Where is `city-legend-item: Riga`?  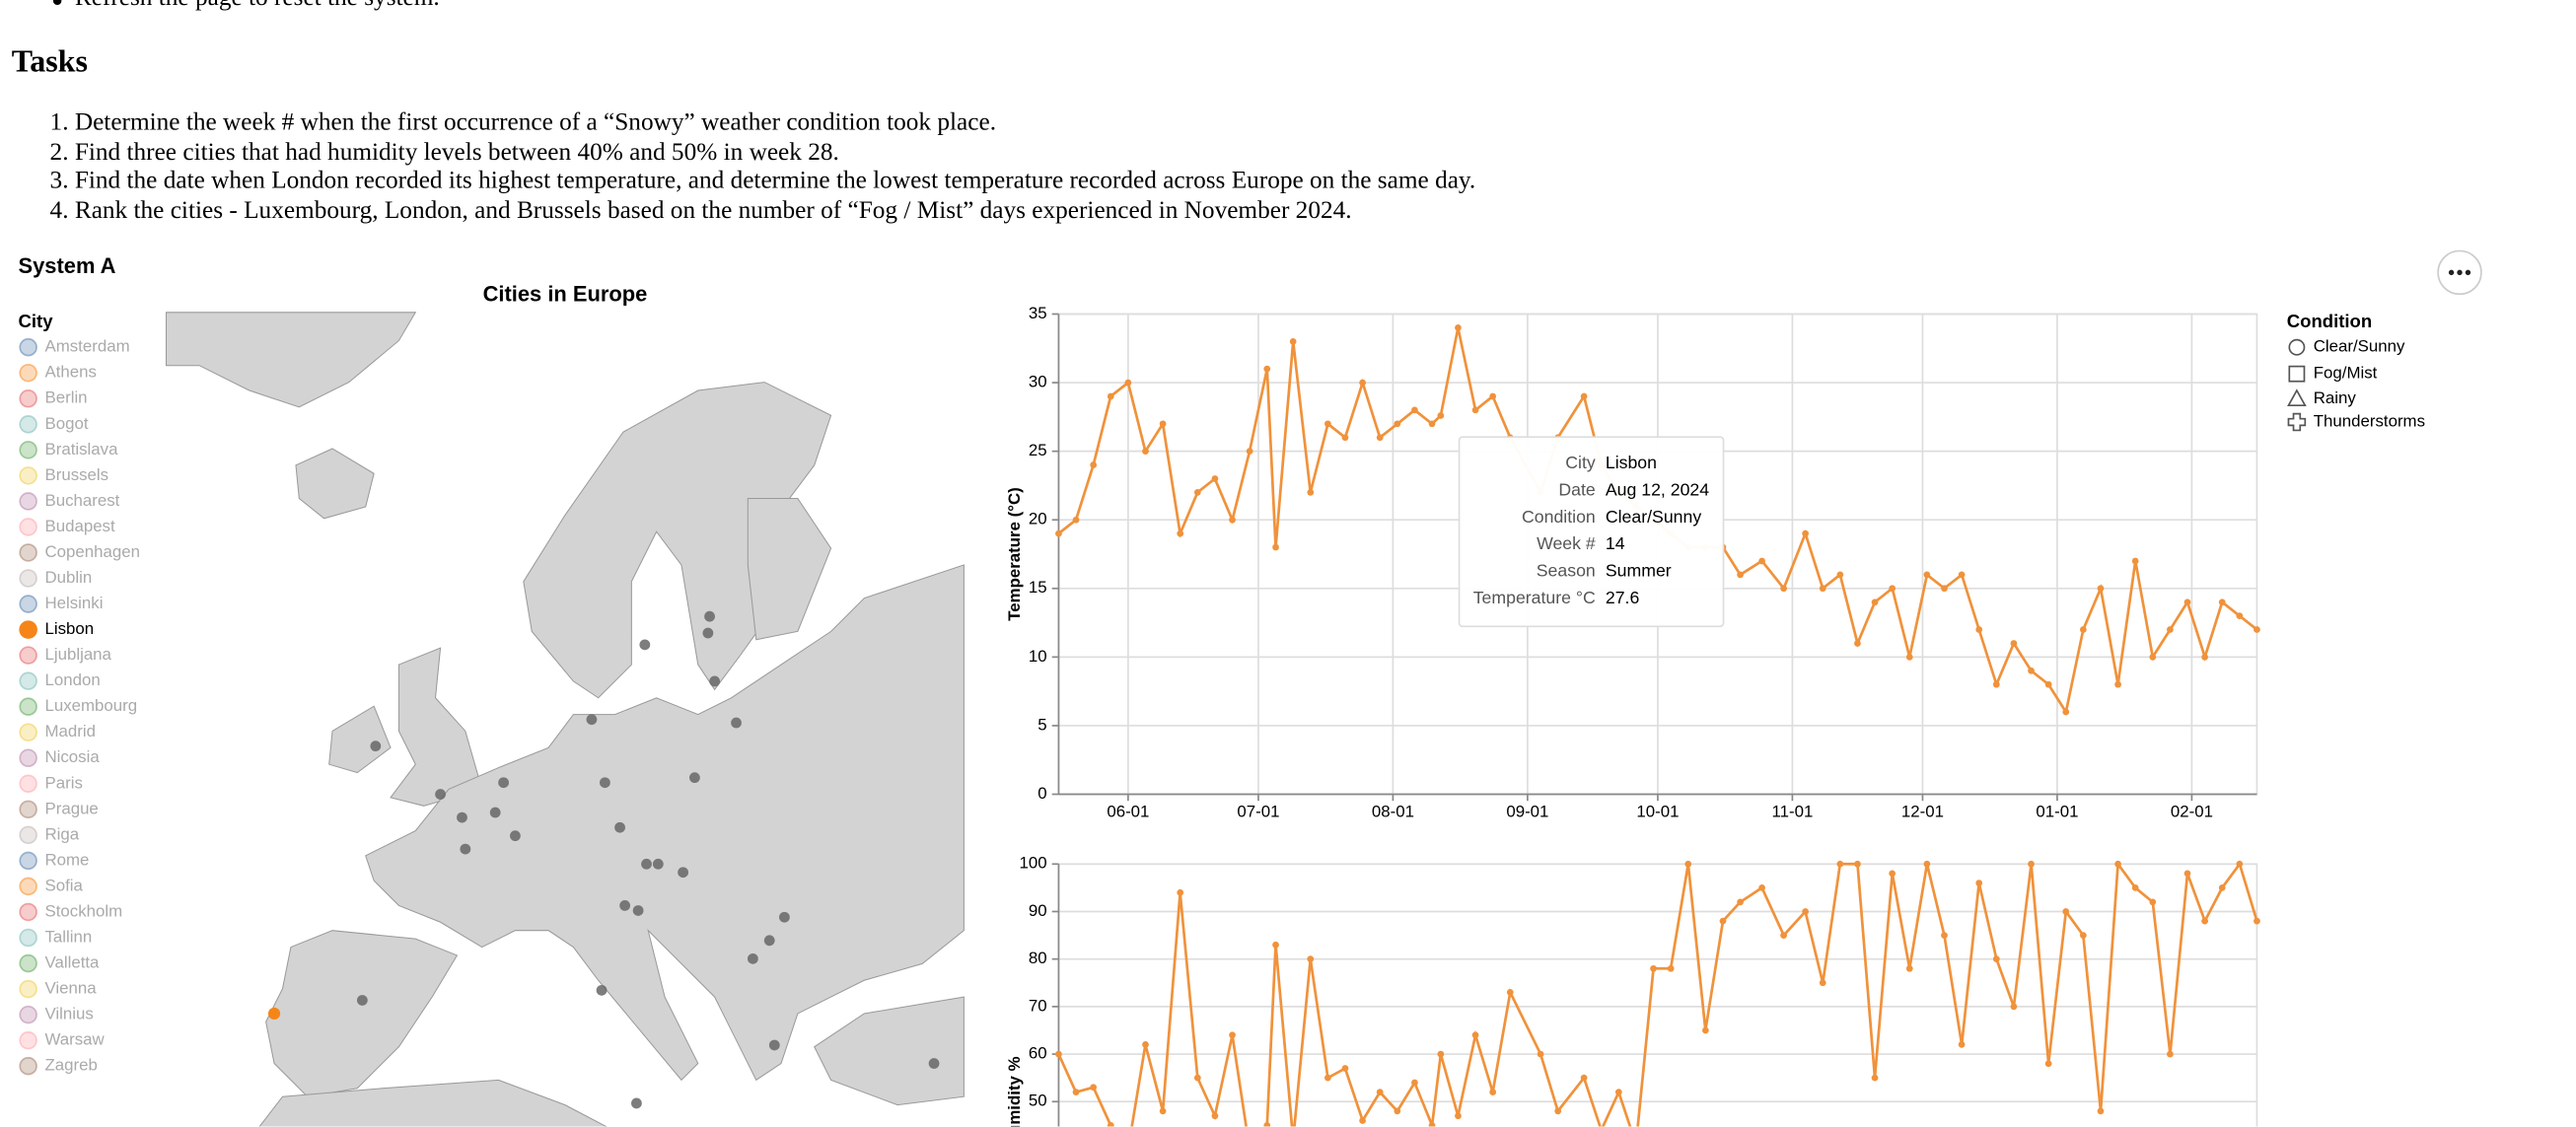 city-legend-item: Riga is located at coordinates (49, 834).